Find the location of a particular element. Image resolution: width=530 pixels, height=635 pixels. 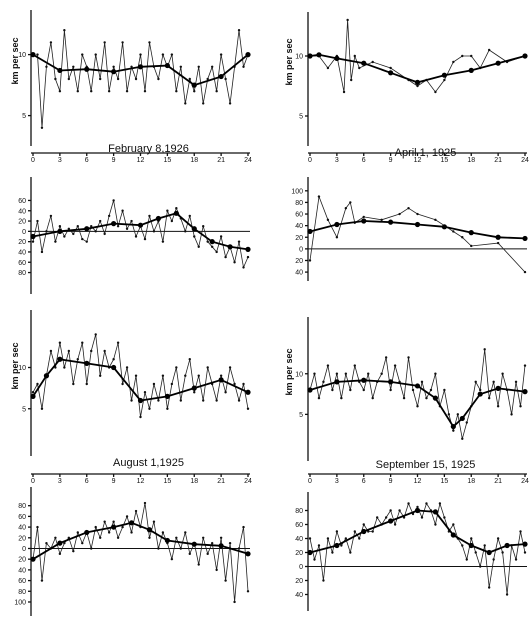

y-tick-label: 0 is located at coordinates (301, 567).